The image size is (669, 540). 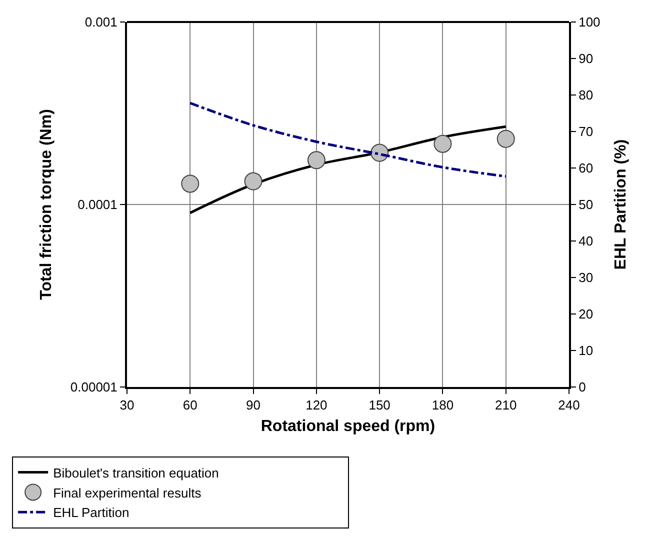 I want to click on x-tick-label: 210, so click(x=506, y=405).